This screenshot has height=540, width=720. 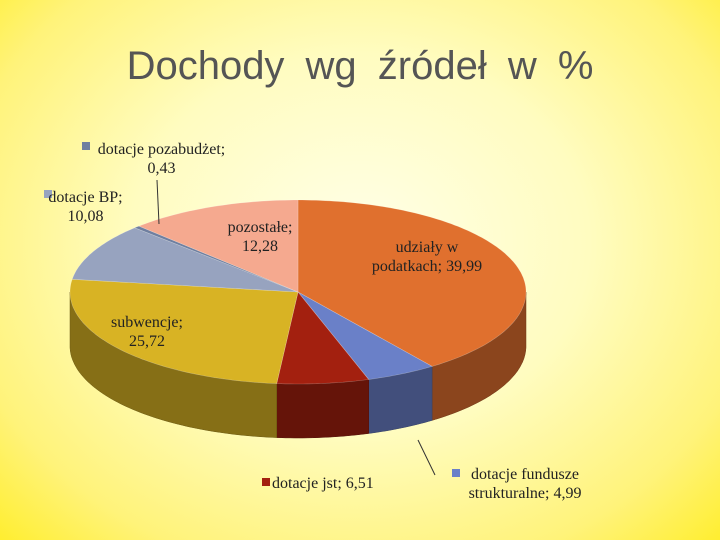 I want to click on value-label: 39,99, so click(x=464, y=266).